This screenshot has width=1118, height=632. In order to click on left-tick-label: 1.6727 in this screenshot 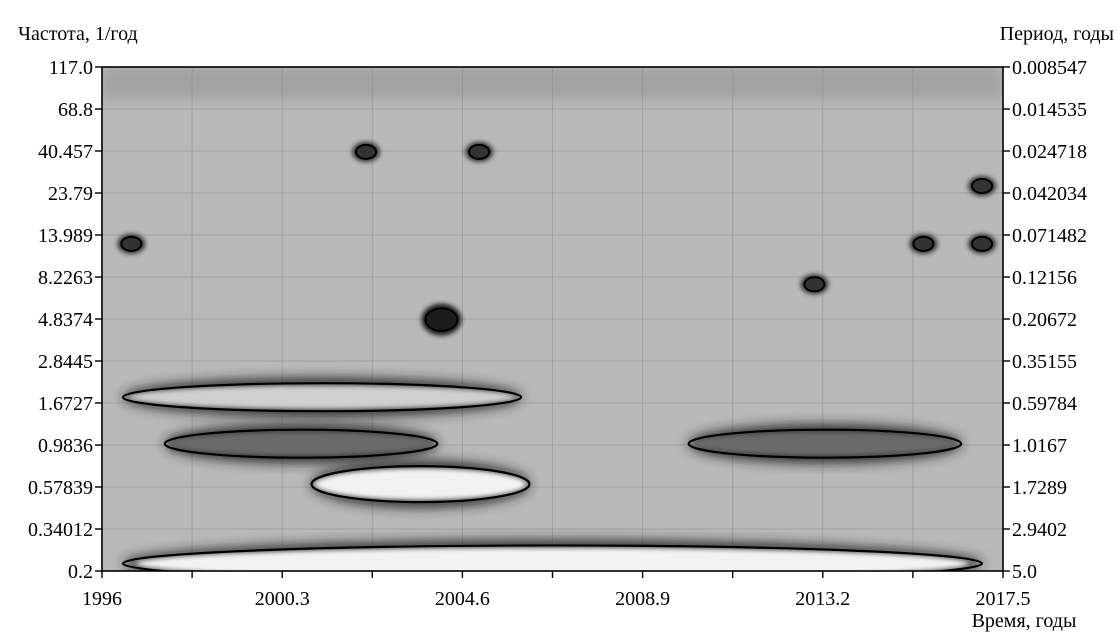, I will do `click(65, 404)`.